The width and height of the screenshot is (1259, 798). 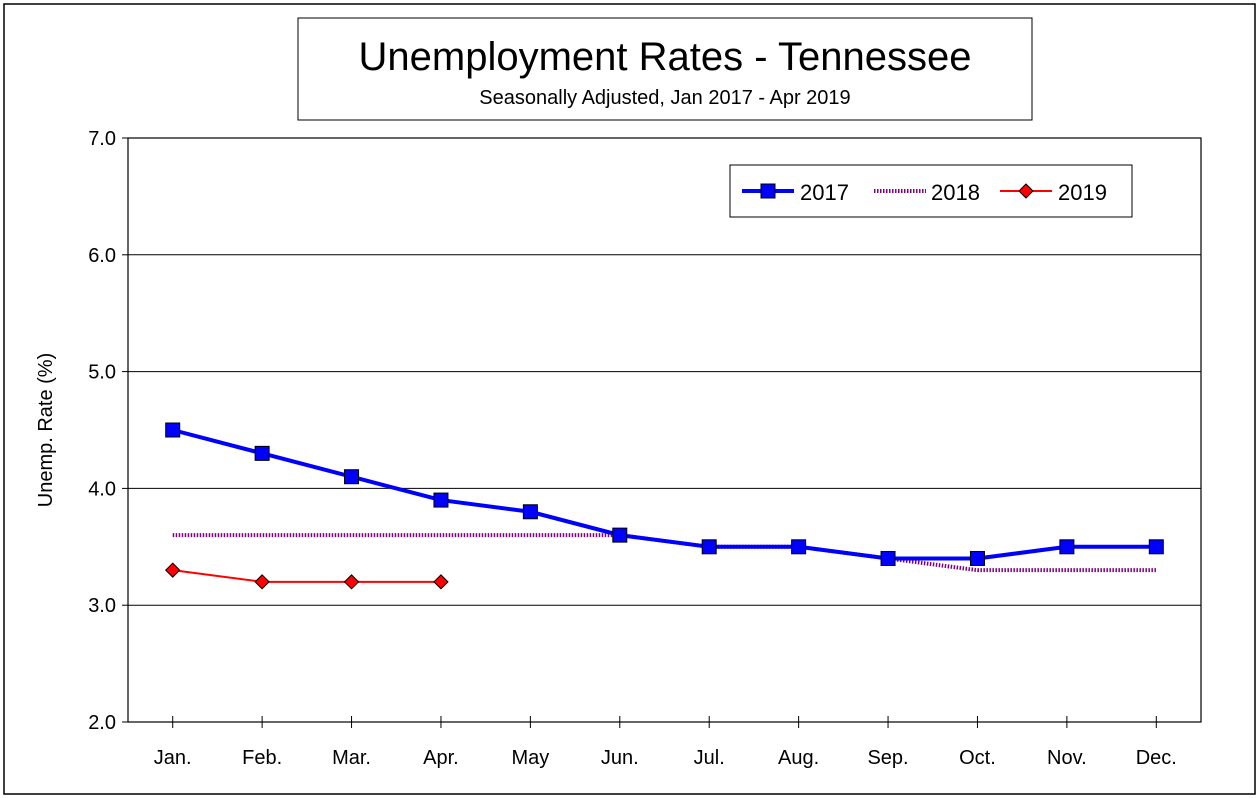 I want to click on series-2019, so click(x=307, y=576).